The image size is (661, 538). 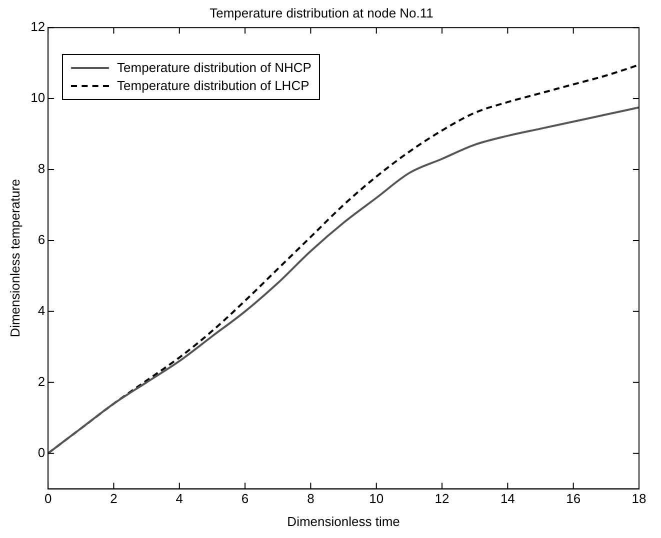 What do you see at coordinates (214, 67) in the screenshot?
I see `legend-label: Temperature distribution of NHCP` at bounding box center [214, 67].